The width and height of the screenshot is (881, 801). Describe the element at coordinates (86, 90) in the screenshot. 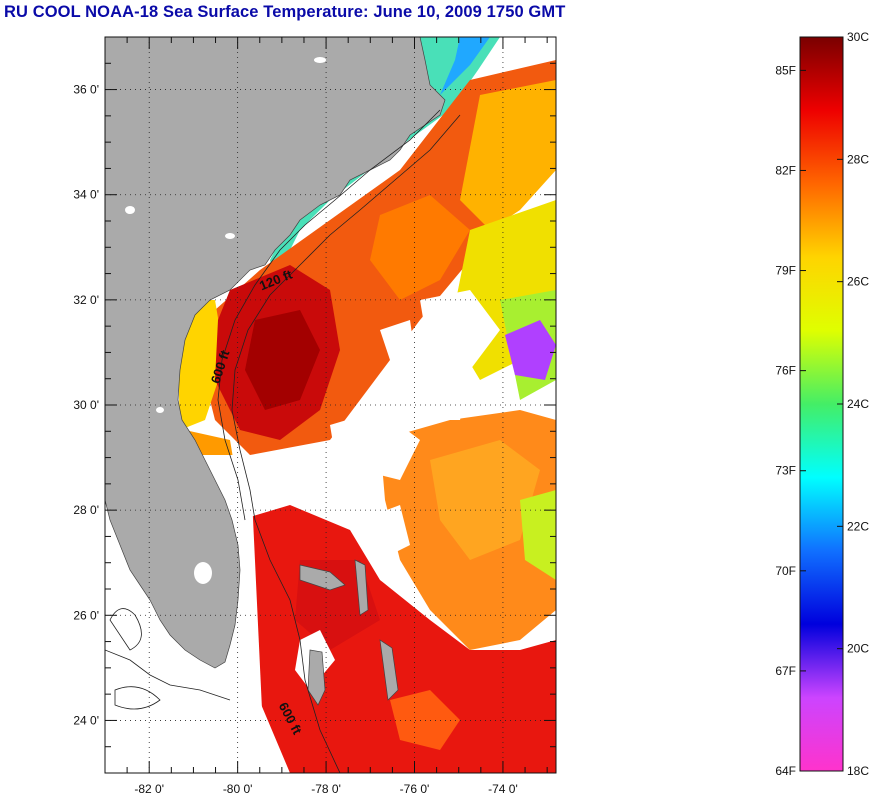

I see `lat-tick-label: 36 0'` at that location.